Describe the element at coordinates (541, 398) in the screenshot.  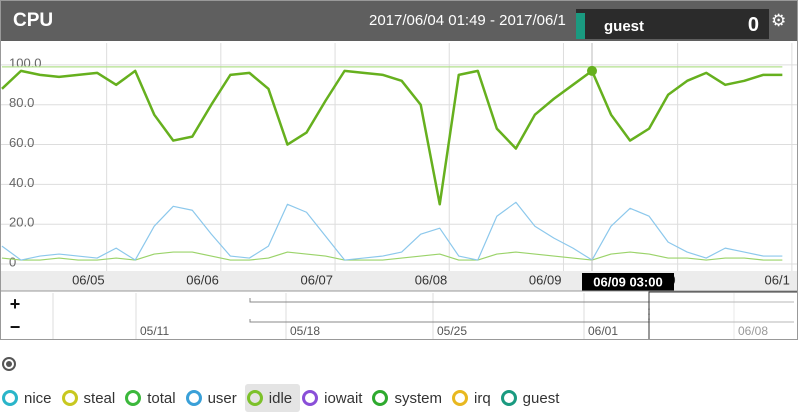
I see `legend-label: guest` at that location.